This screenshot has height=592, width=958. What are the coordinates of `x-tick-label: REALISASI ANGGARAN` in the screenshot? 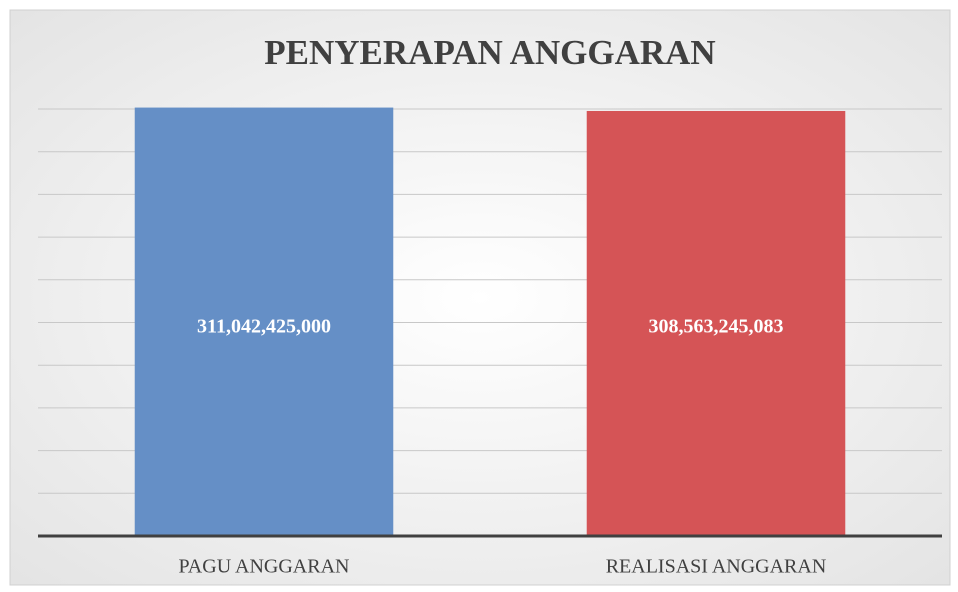 It's located at (716, 567).